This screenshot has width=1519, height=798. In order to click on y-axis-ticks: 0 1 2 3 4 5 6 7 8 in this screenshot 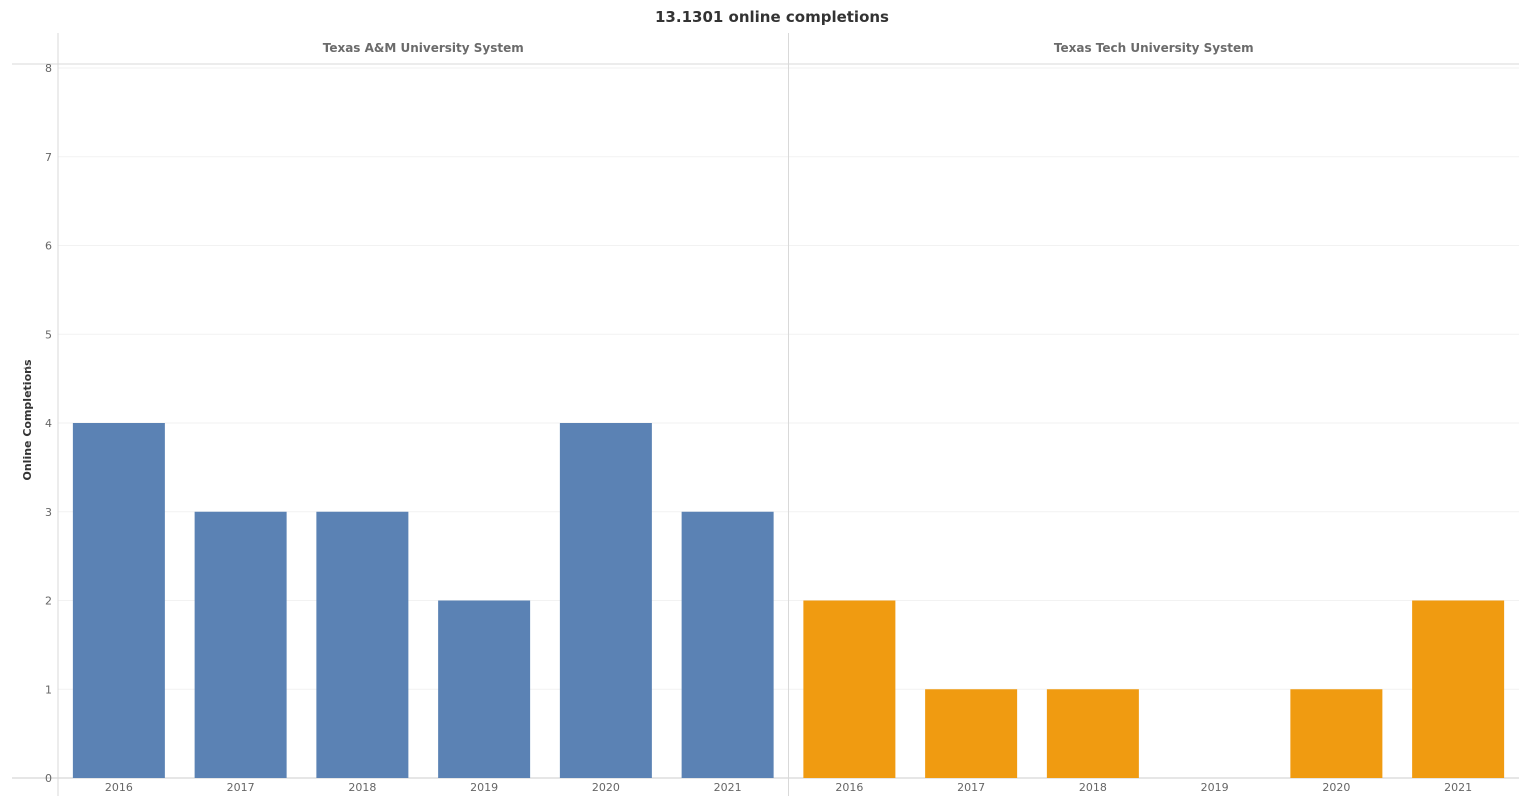, I will do `click(48, 423)`.